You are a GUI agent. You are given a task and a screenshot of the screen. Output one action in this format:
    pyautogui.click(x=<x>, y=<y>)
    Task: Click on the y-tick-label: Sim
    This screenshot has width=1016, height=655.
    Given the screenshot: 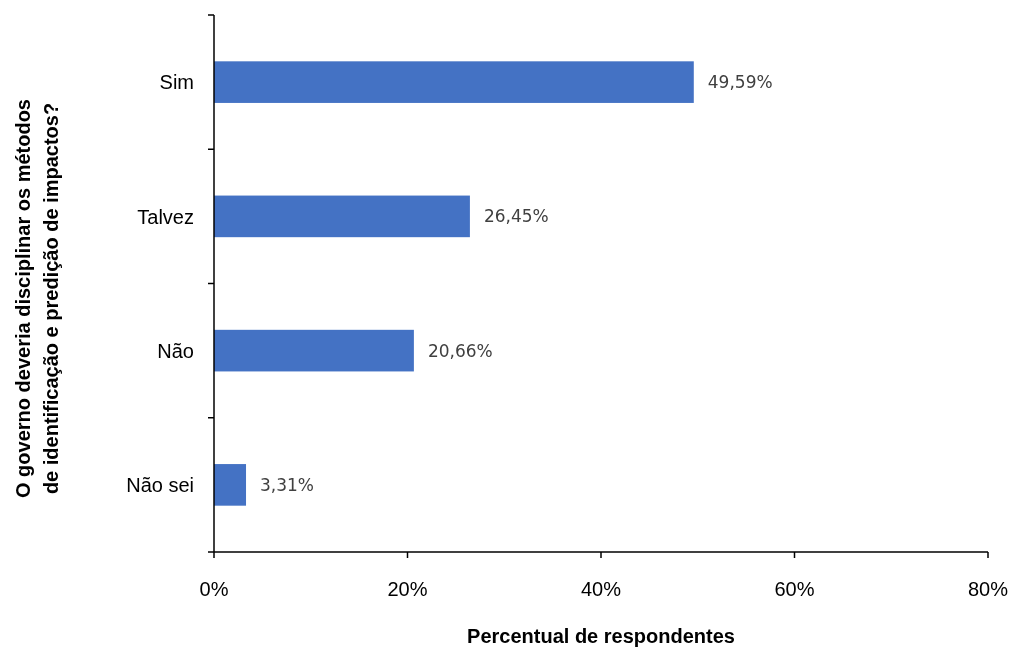 What is the action you would take?
    pyautogui.click(x=176, y=82)
    